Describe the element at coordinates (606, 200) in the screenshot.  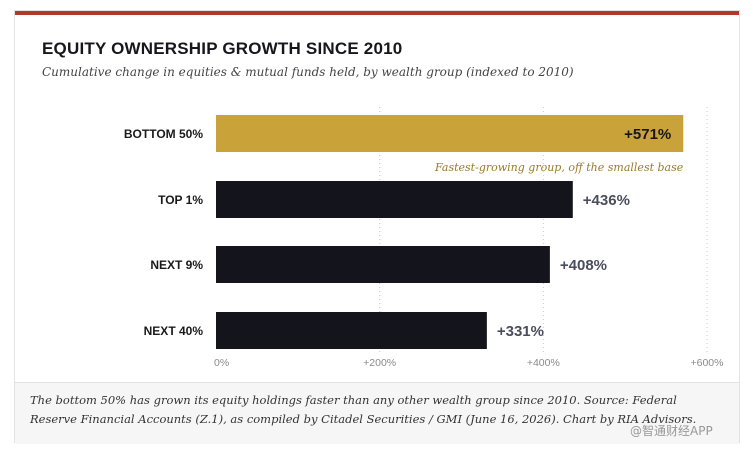
I see `data-label: +436%` at that location.